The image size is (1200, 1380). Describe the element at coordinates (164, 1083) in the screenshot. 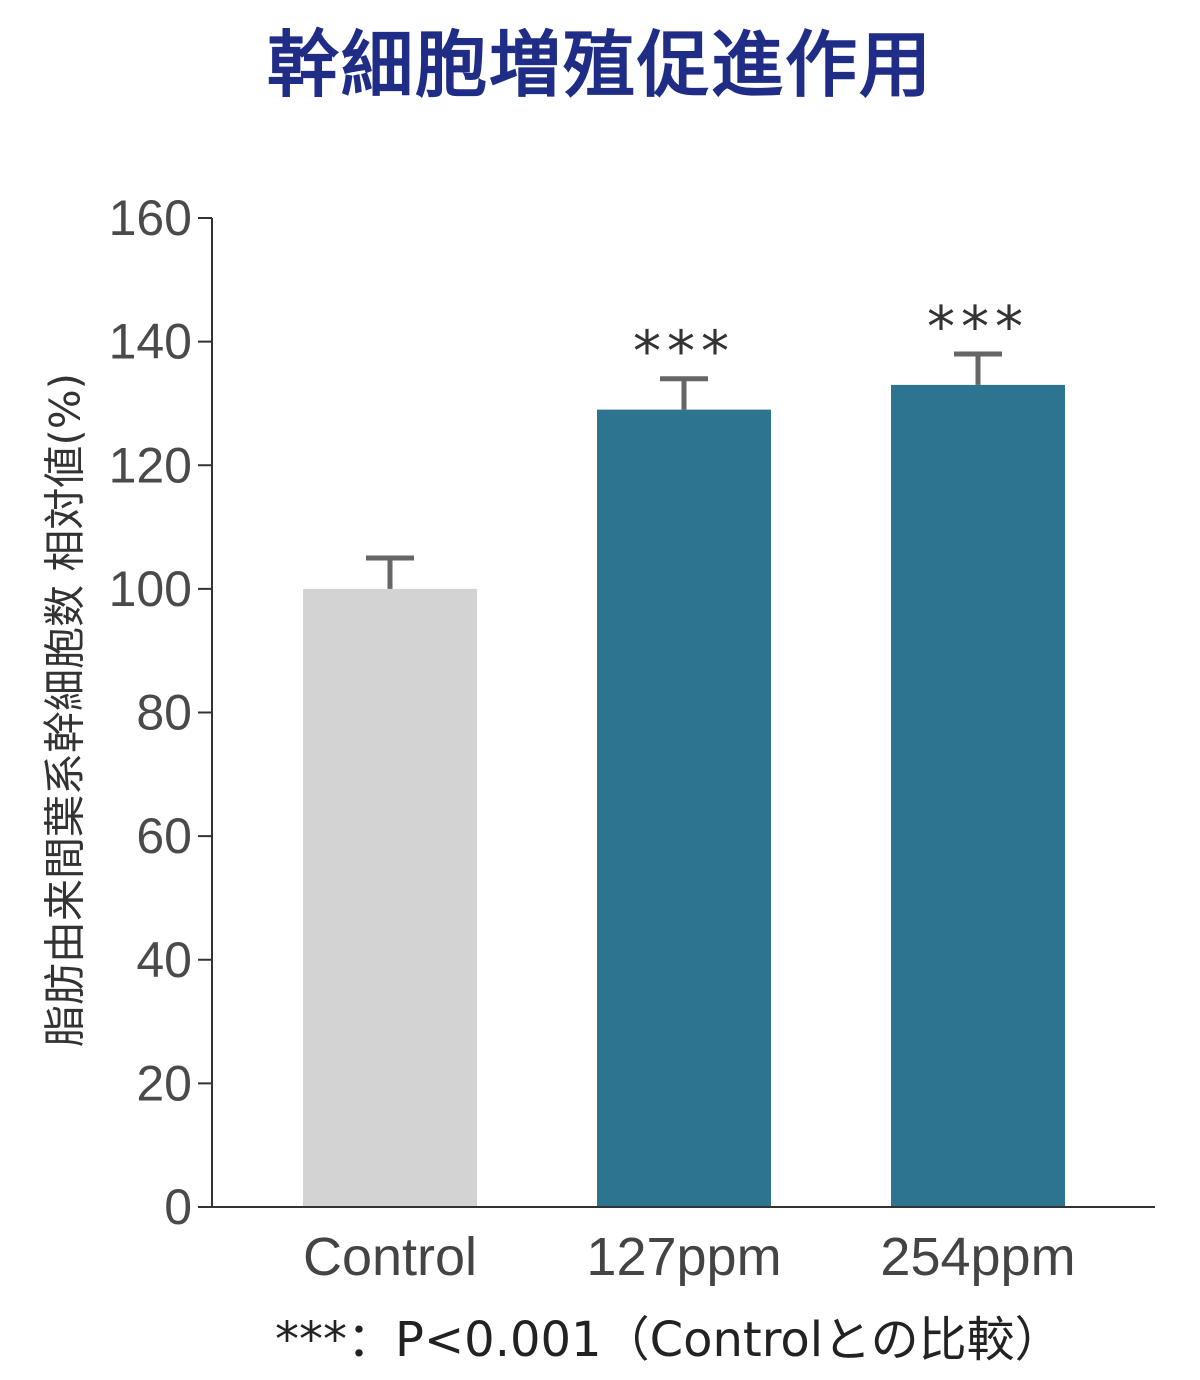

I see `y-tick-label: 20` at that location.